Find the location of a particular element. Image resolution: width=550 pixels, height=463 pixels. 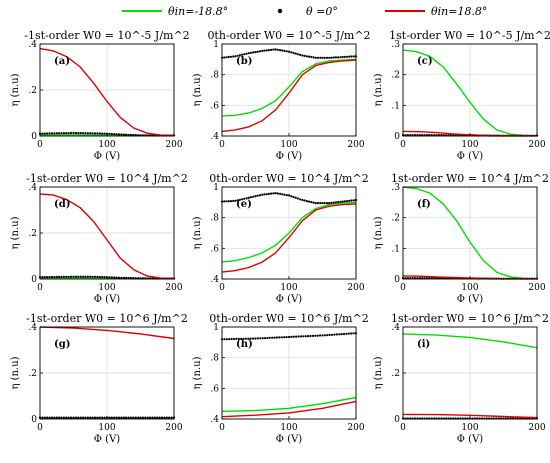

panel-label: (e) is located at coordinates (244, 204).